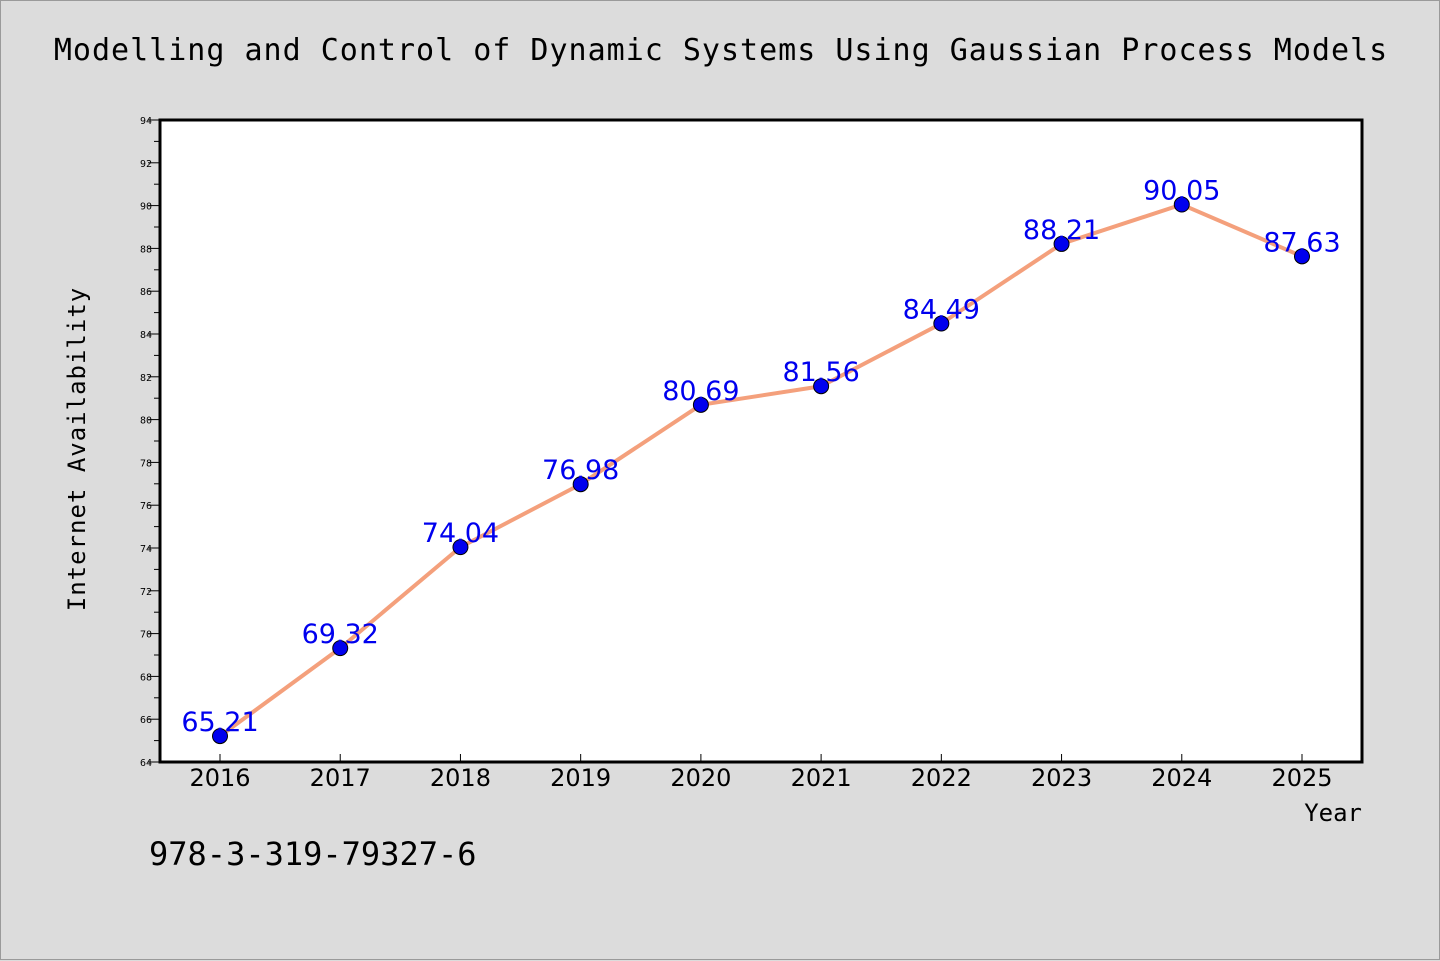 This screenshot has width=1440, height=961. What do you see at coordinates (340, 778) in the screenshot?
I see `x-tick-label: 2017` at bounding box center [340, 778].